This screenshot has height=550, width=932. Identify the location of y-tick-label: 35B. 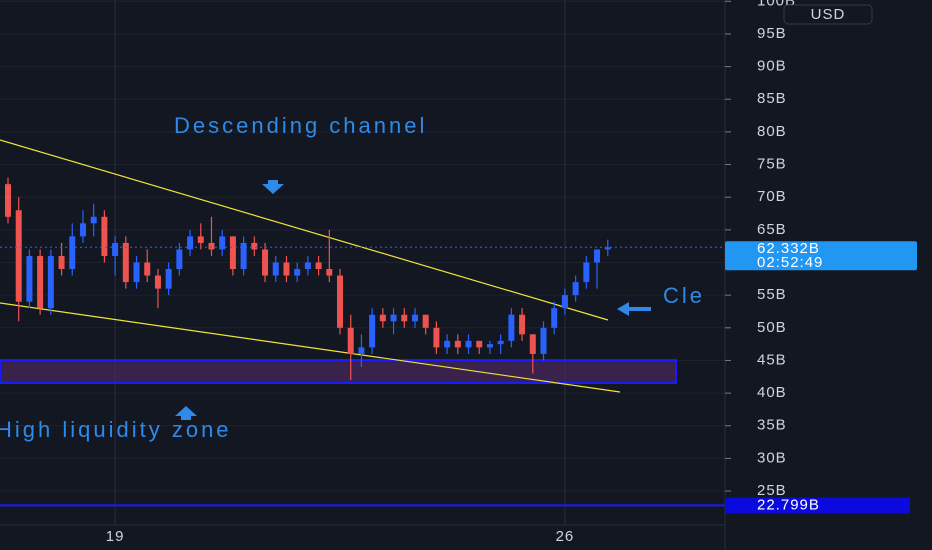
(772, 425).